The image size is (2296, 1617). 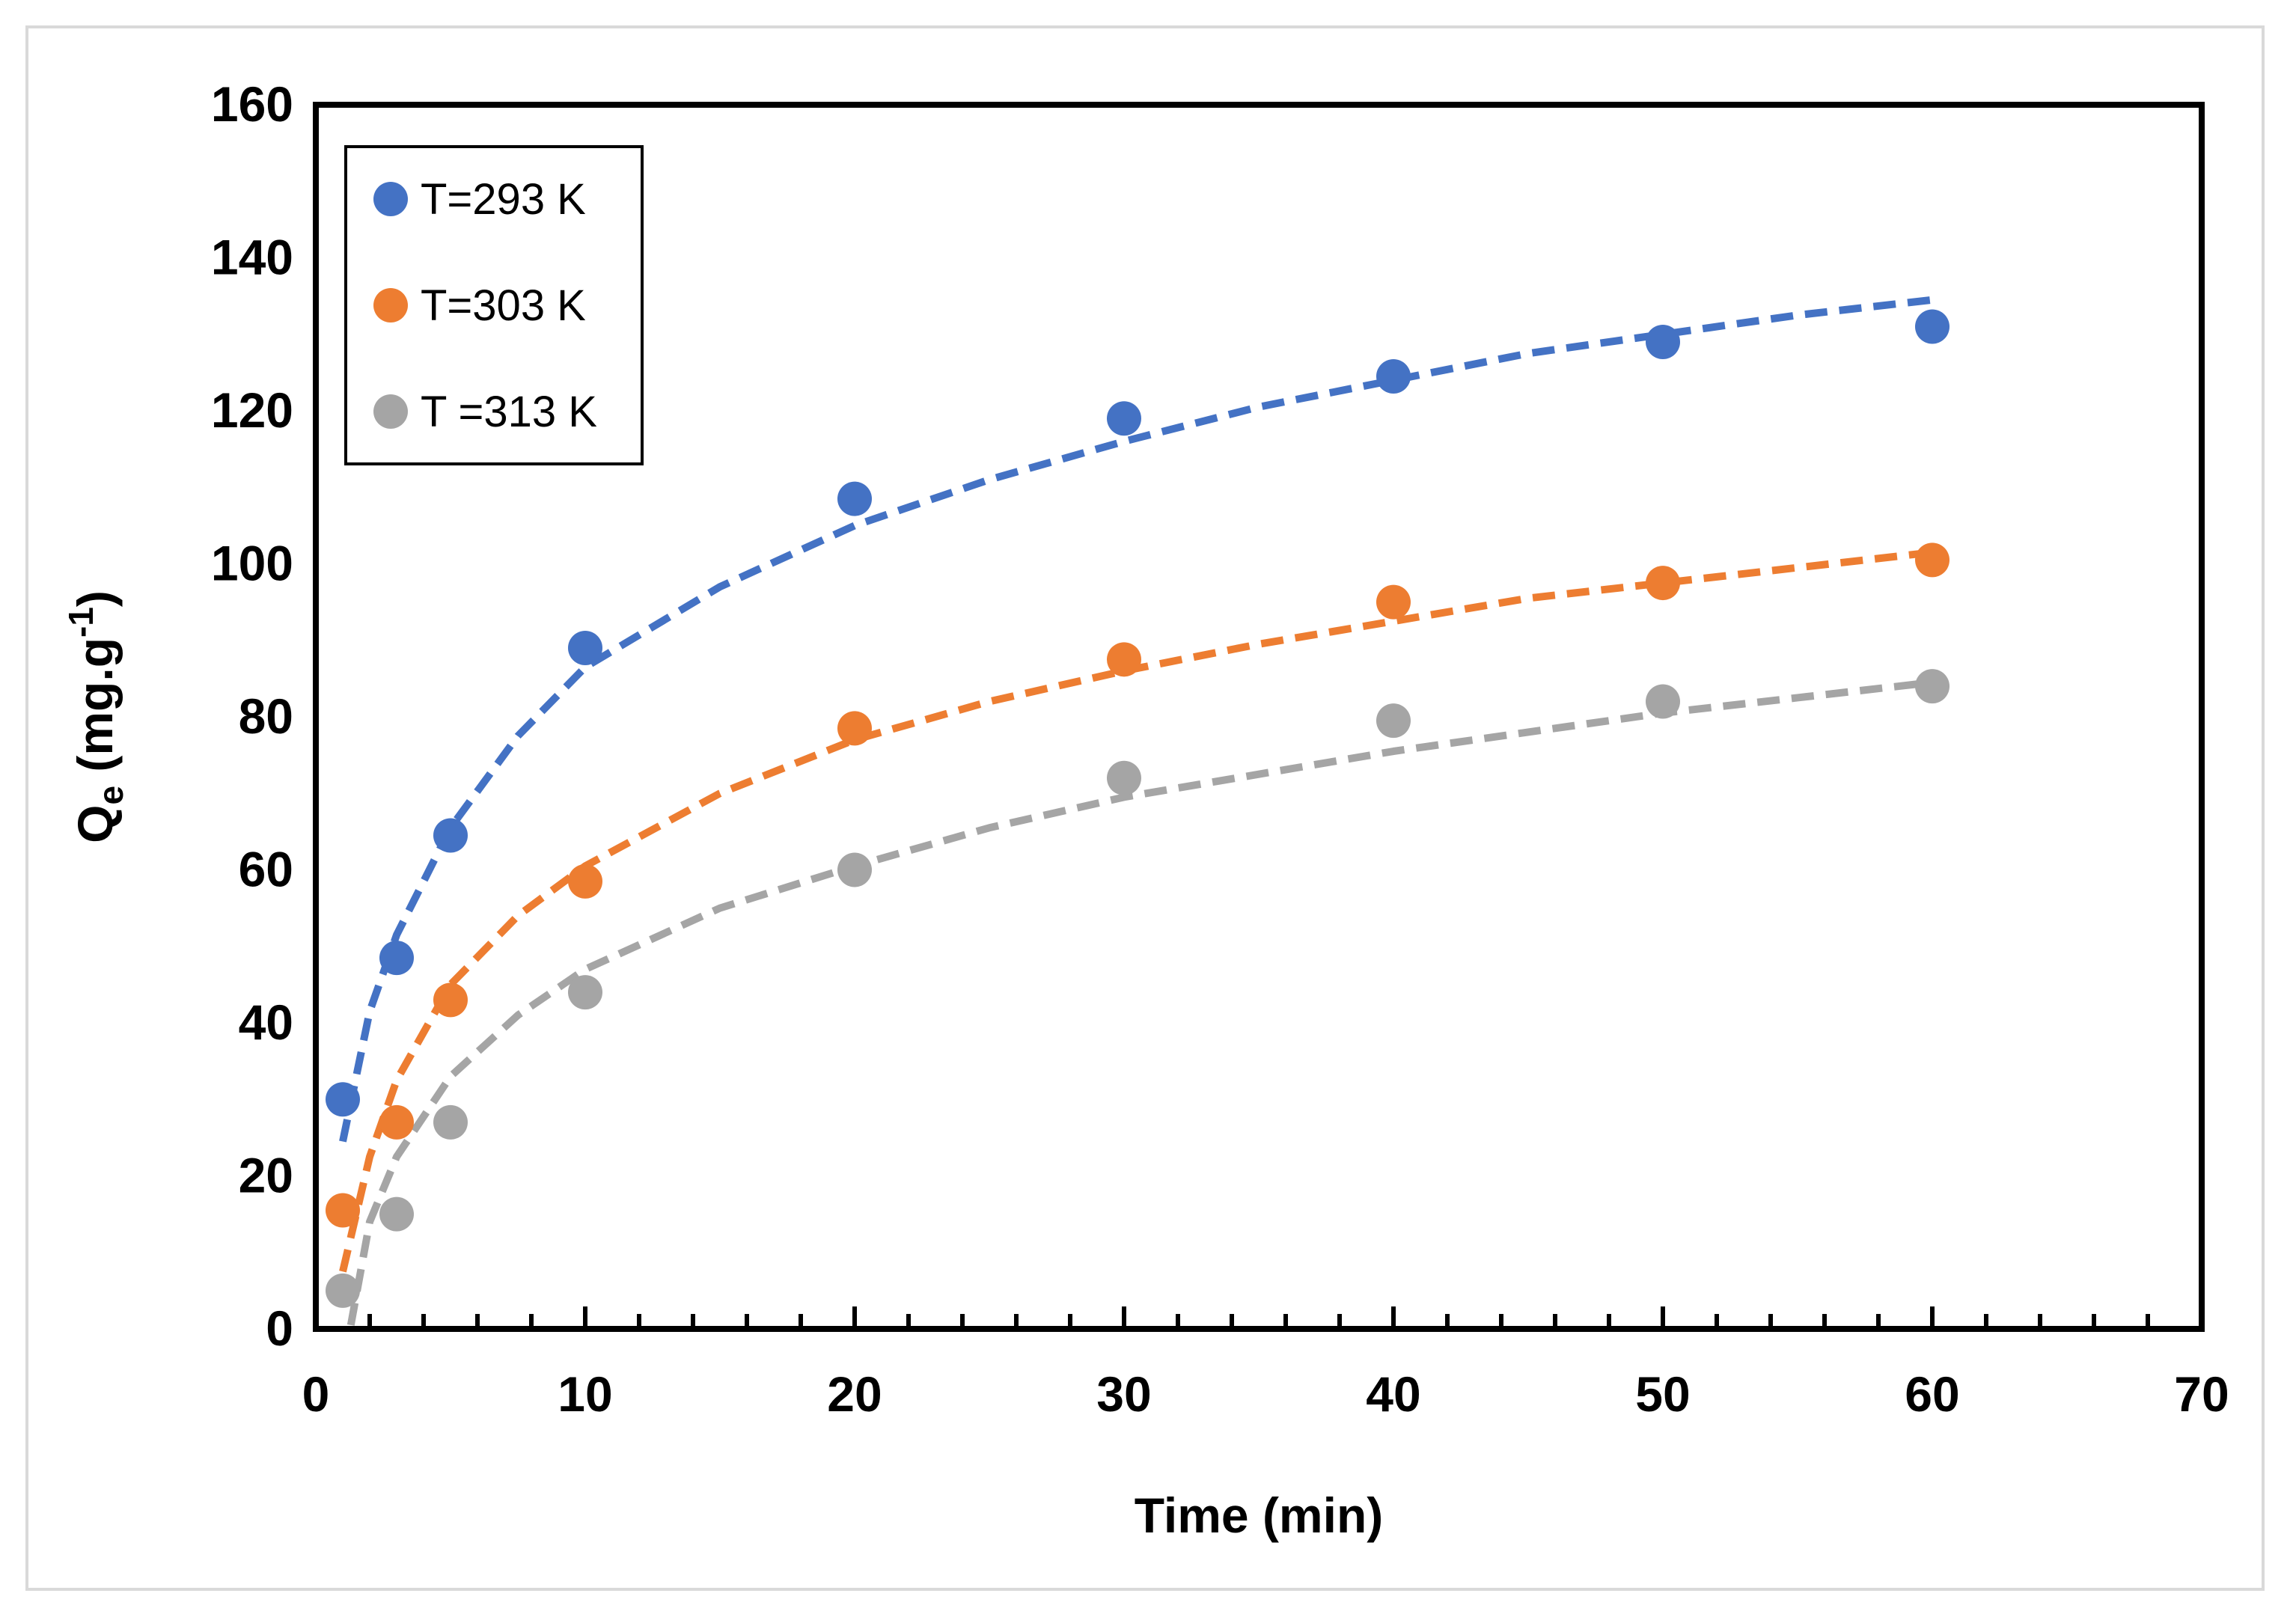 I want to click on x-tick-label: 50, so click(x=1662, y=1394).